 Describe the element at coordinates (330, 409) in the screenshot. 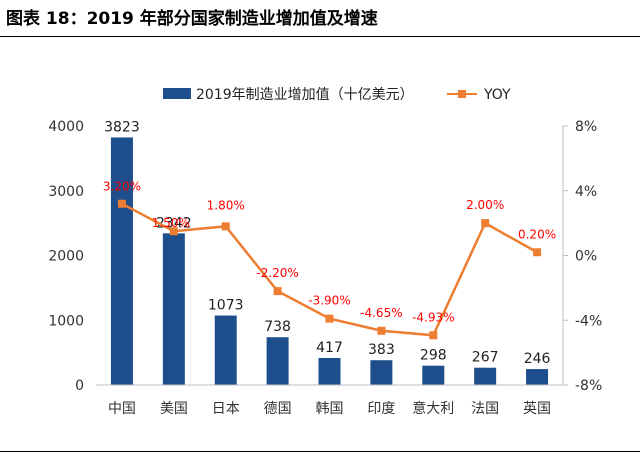

I see `x-tick-label: 韩国` at that location.